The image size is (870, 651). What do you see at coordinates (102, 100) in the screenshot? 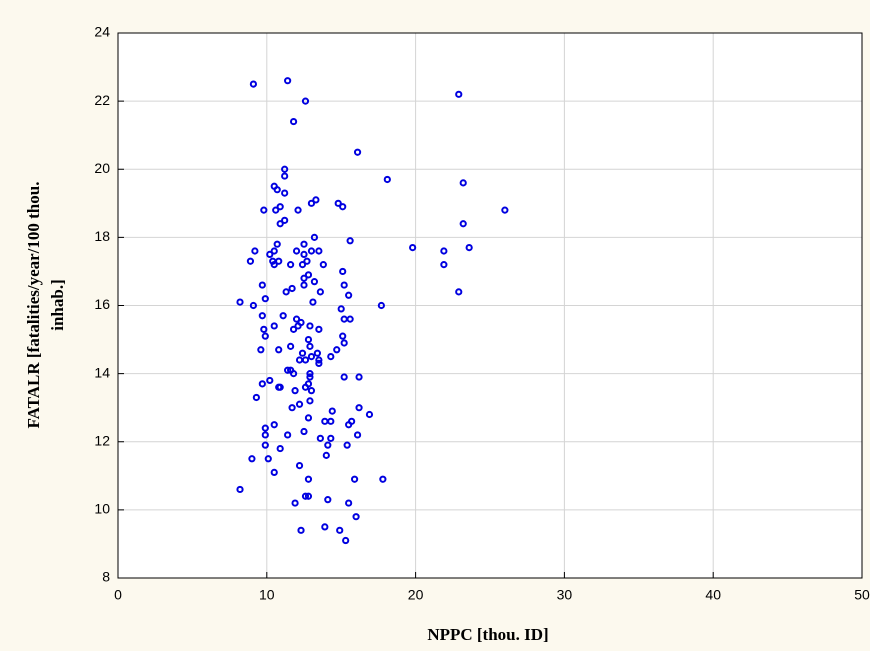
I see `y-tick-label: 22` at bounding box center [102, 100].